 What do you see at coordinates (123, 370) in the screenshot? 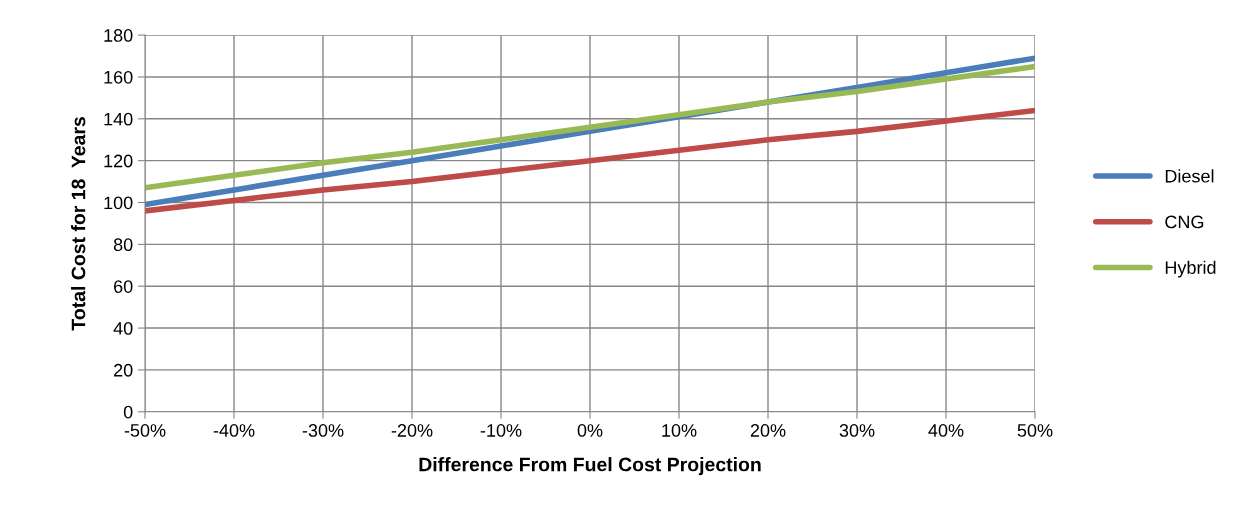
I see `y-tick-label: 20` at bounding box center [123, 370].